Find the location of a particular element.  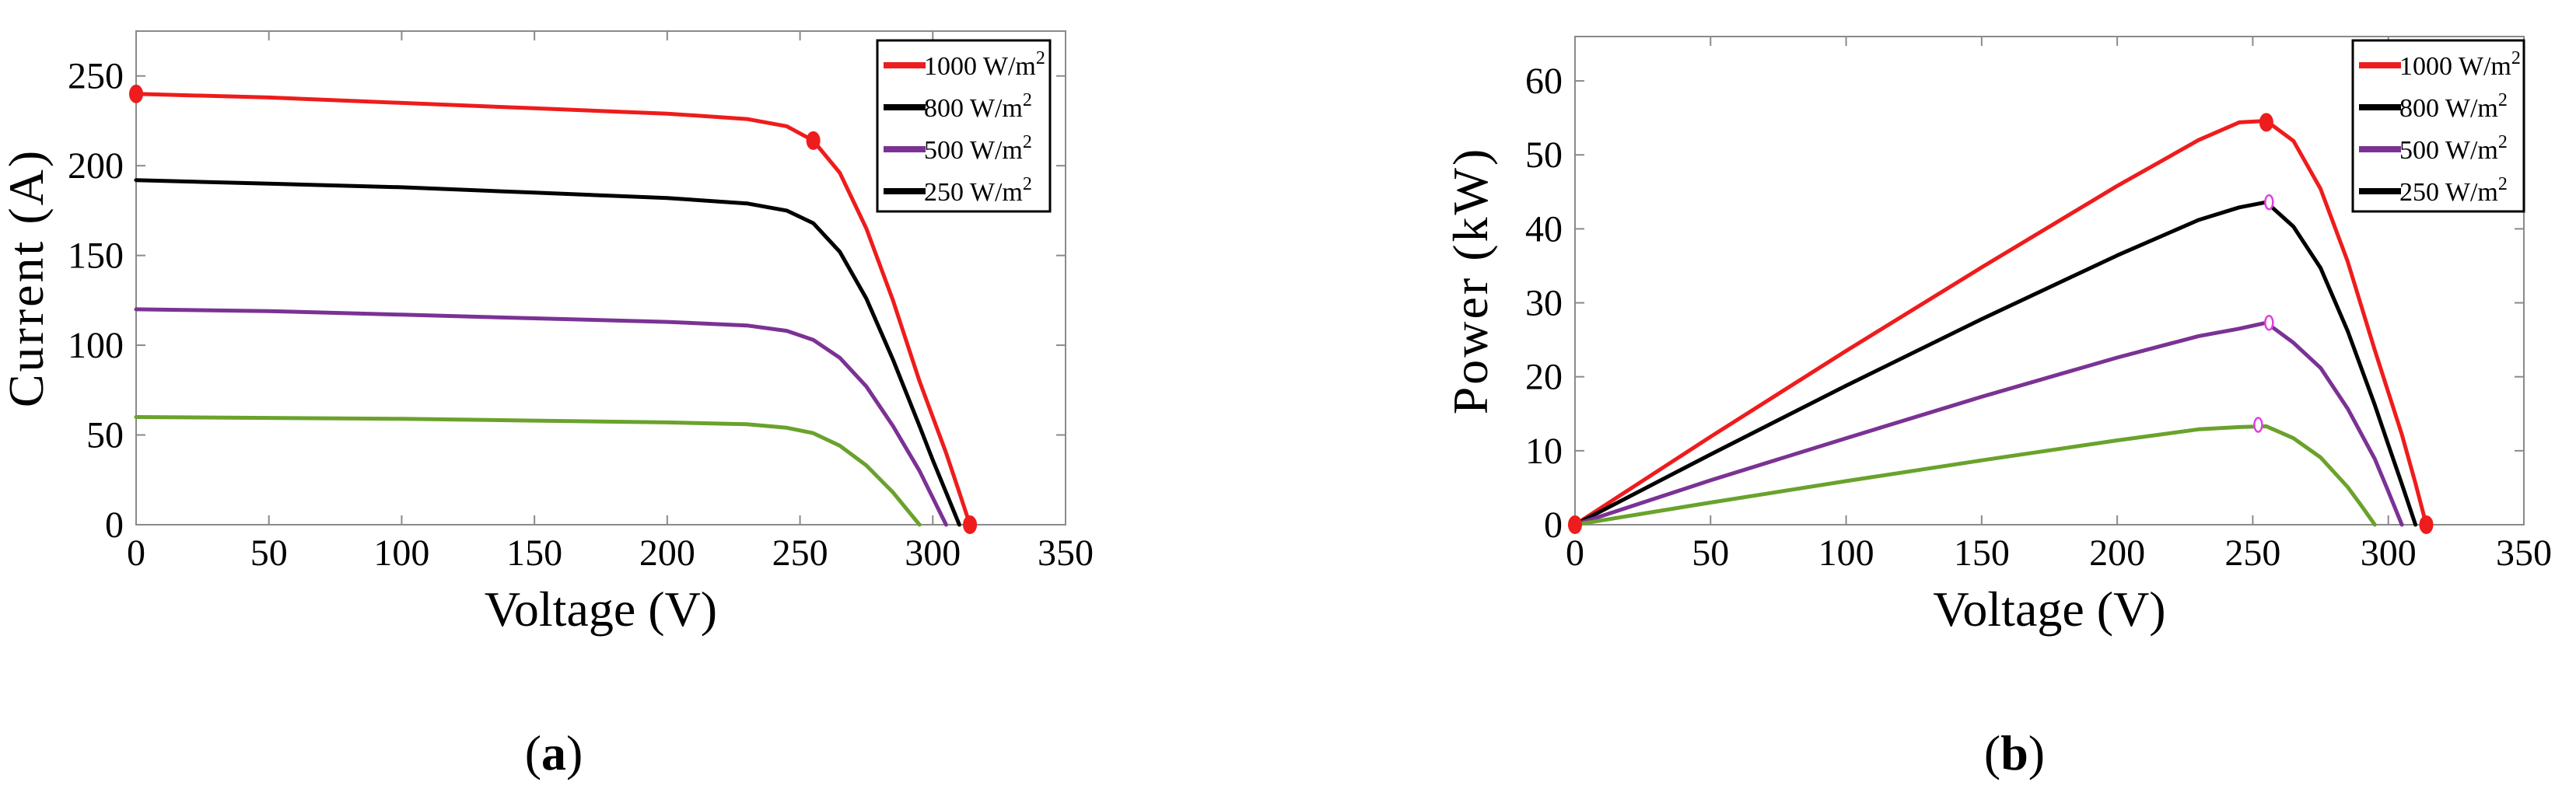

y-tick-label: 40 is located at coordinates (1544, 229).